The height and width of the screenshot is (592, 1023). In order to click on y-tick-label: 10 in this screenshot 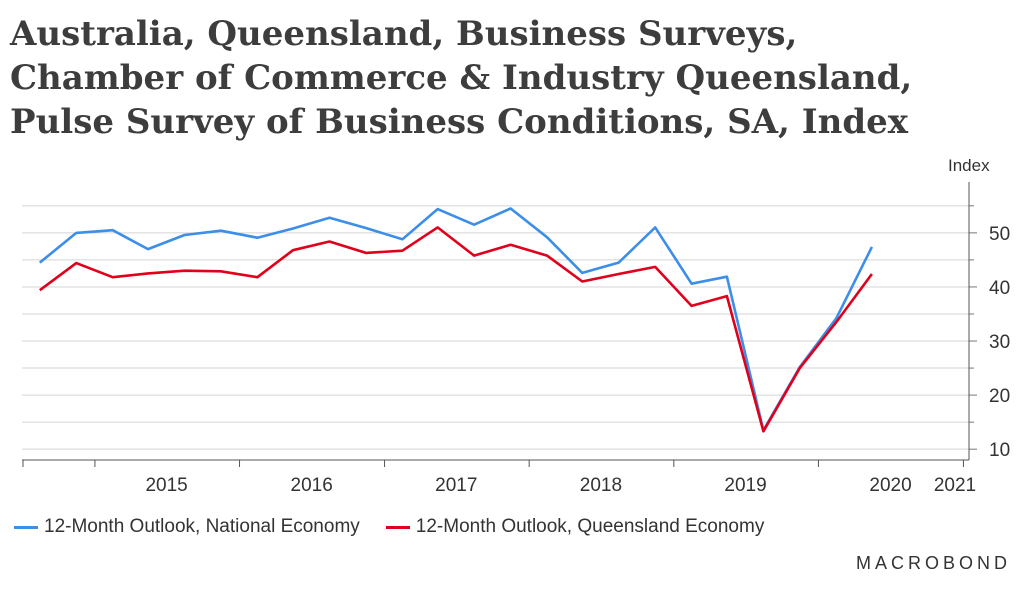, I will do `click(999, 450)`.